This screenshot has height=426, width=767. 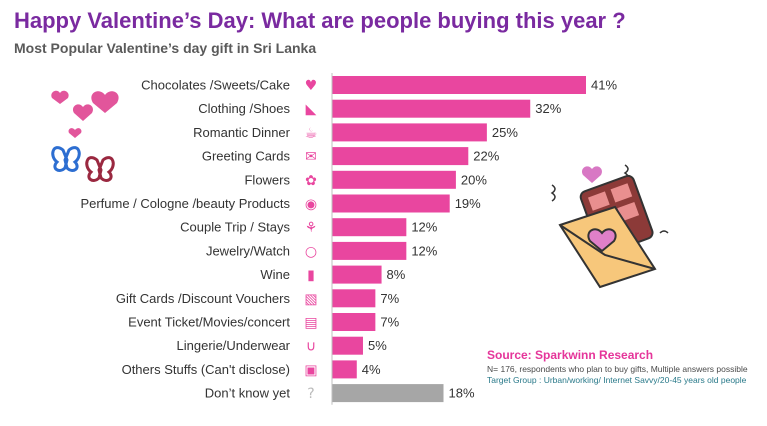 I want to click on category-label: Clothing /Shoes, so click(x=244, y=108).